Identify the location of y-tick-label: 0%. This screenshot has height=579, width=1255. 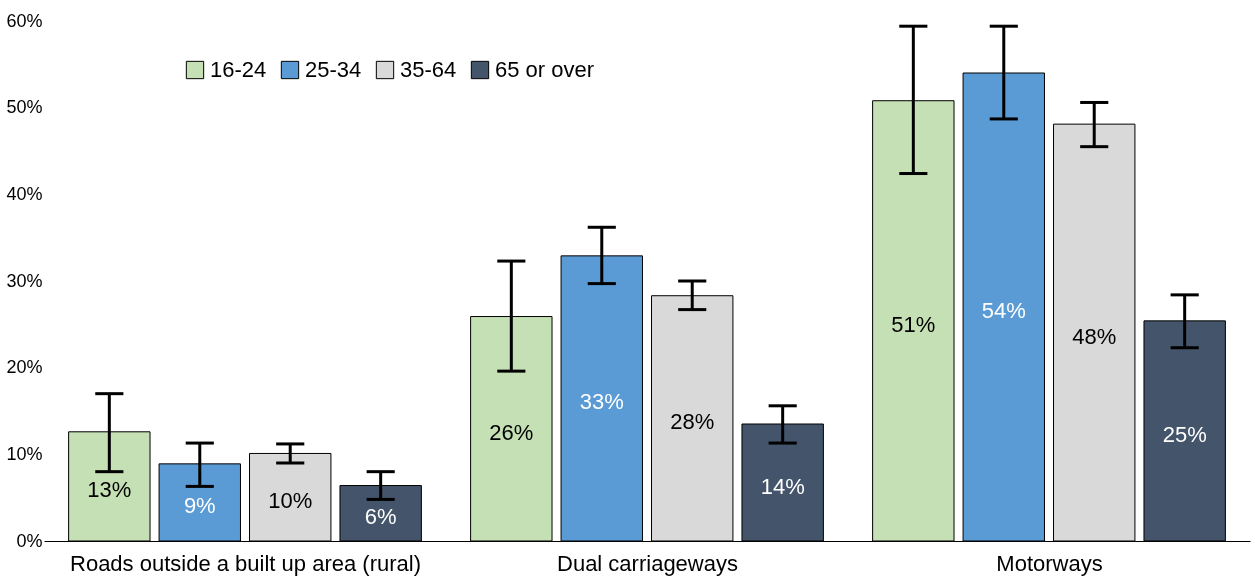
(29, 540).